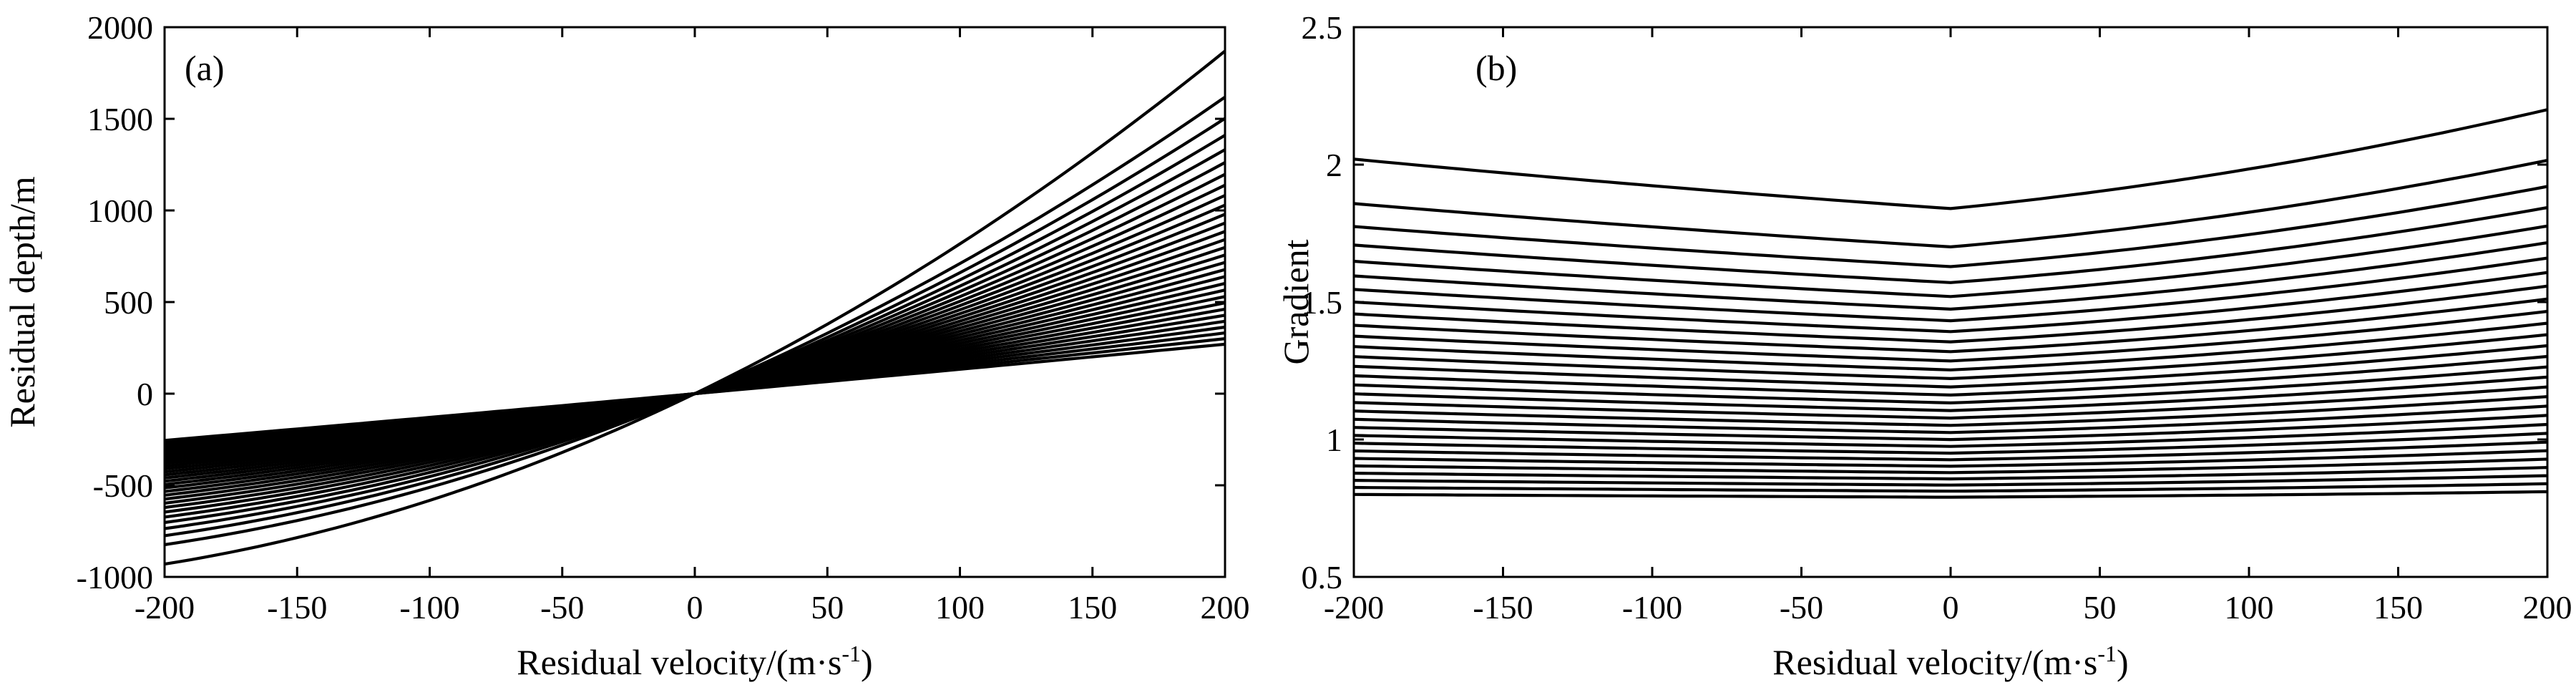  Describe the element at coordinates (1801, 607) in the screenshot. I see `panel-b-xtick-label: -50` at that location.